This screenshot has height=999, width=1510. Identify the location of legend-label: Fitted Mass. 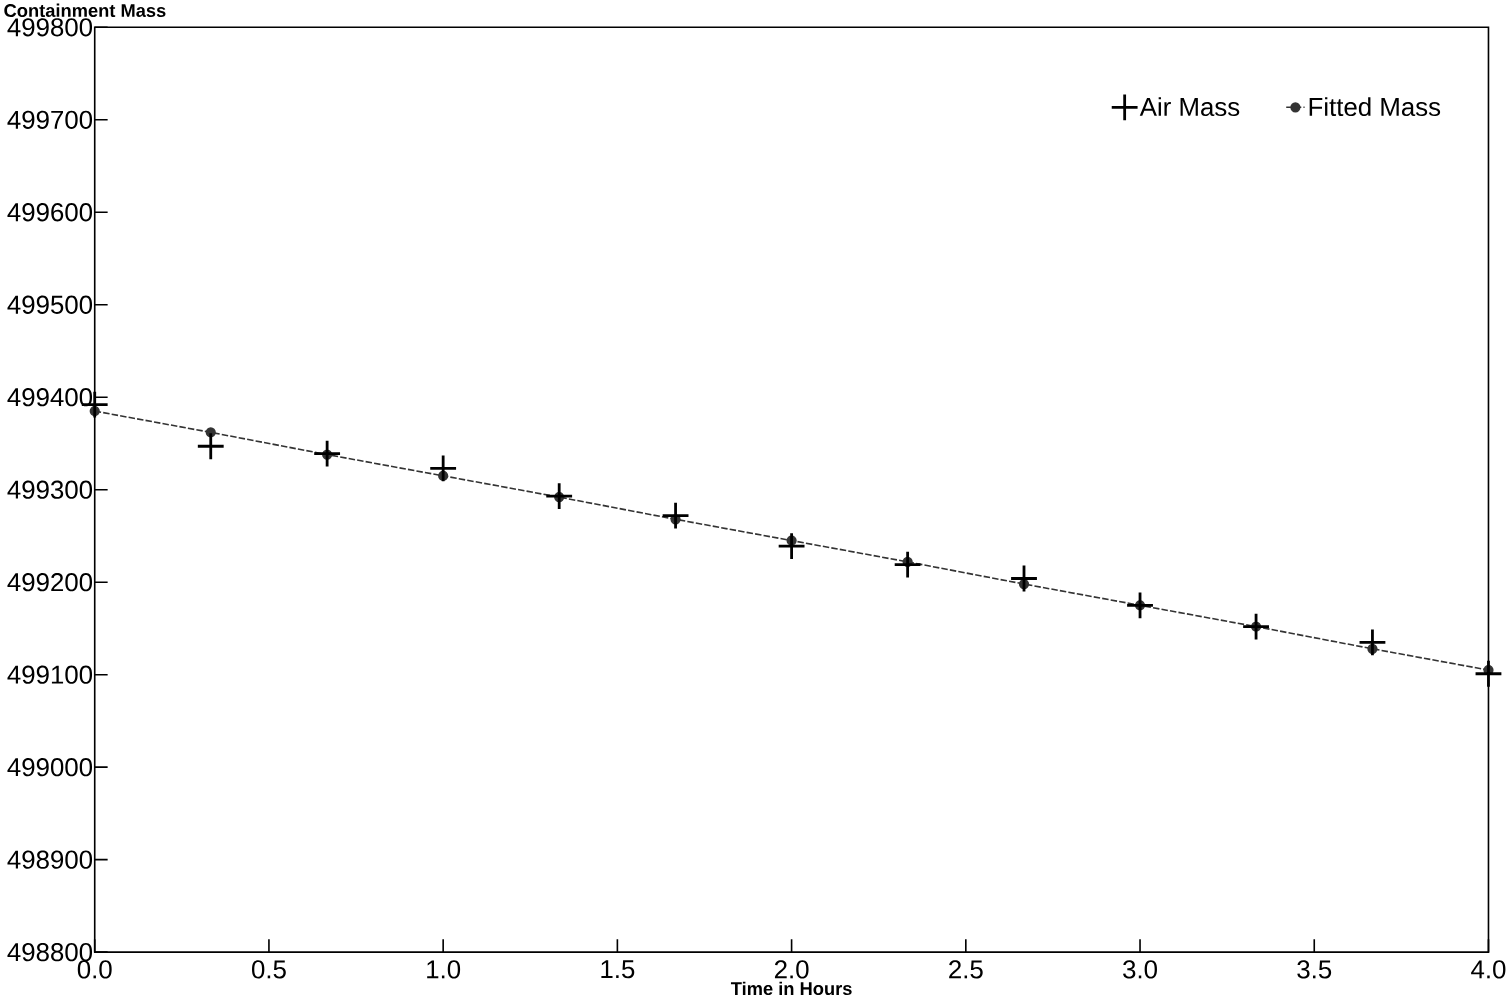
(1375, 107).